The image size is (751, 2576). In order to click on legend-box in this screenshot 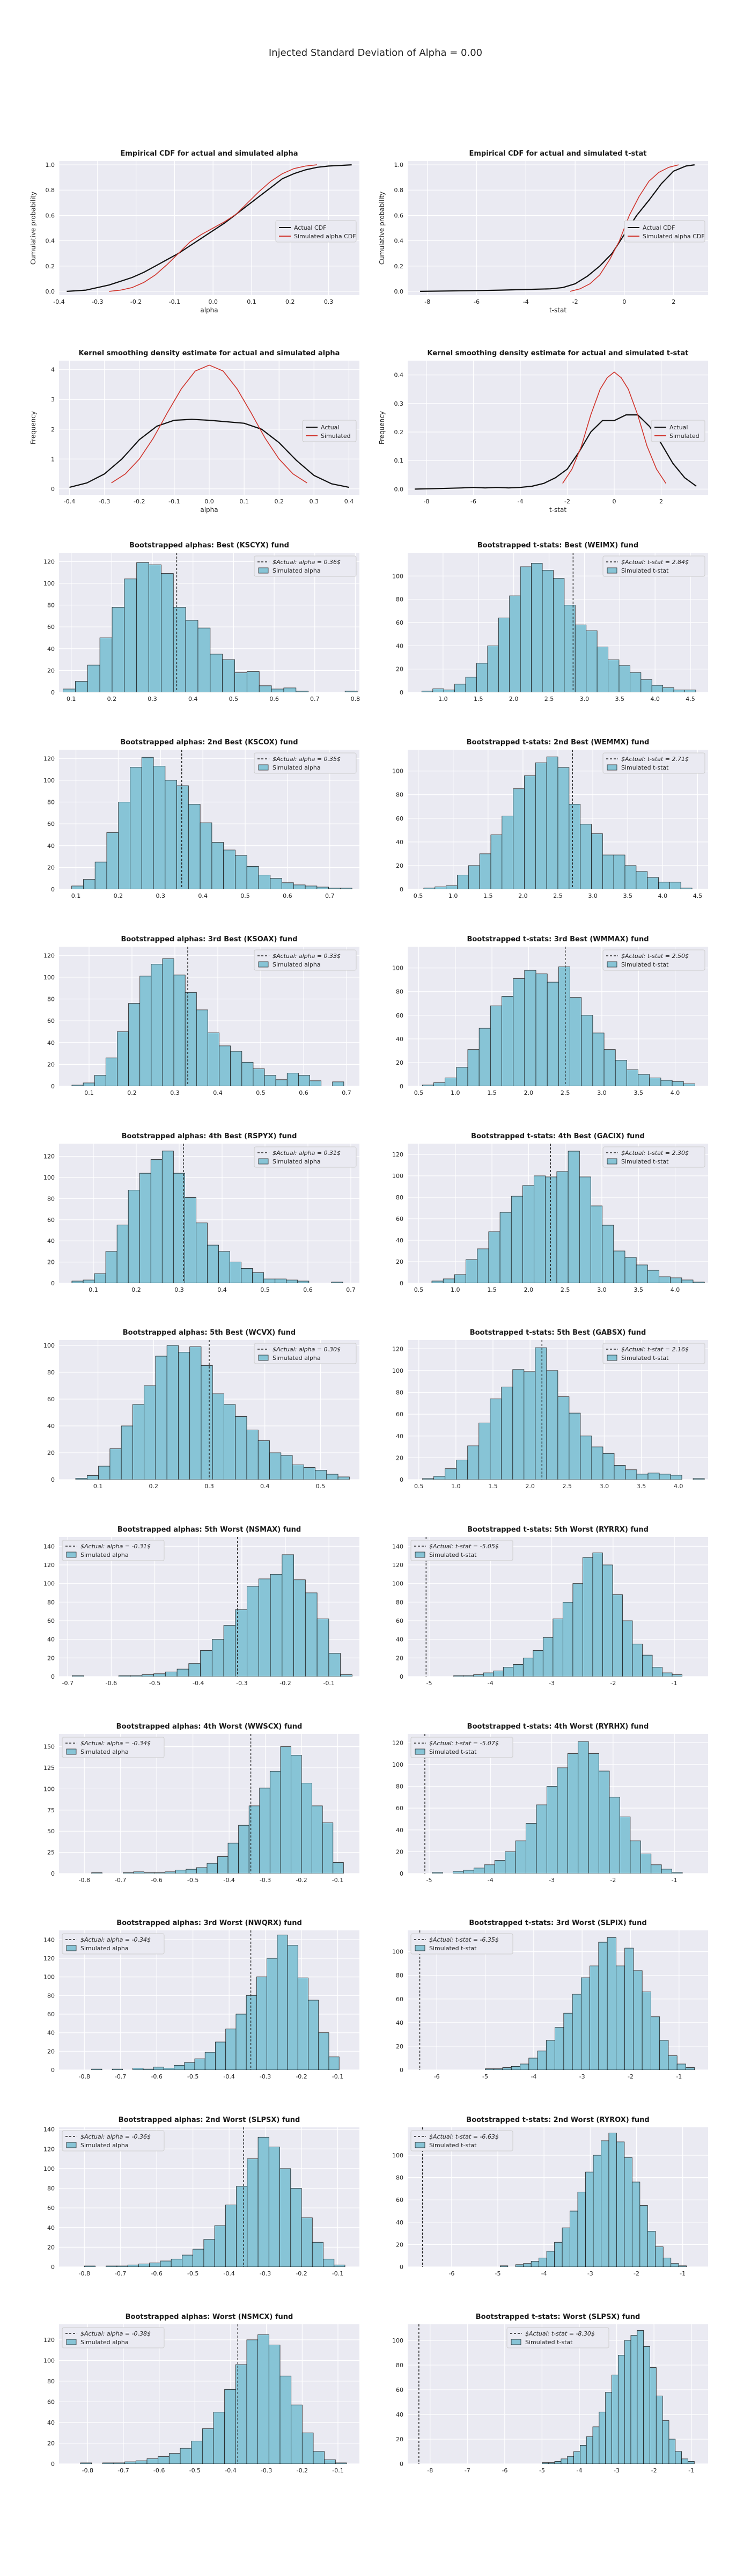, I will do `click(113, 1550)`.